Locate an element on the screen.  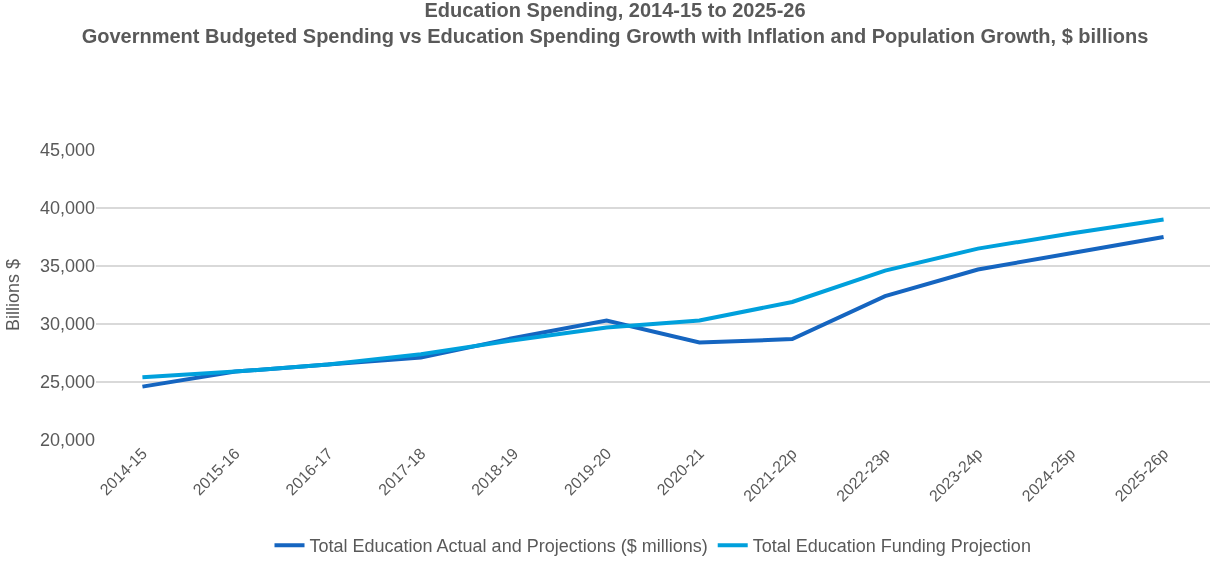
chart-subtitle: Government Budgeted Spending vs Education Spending Growth with Inflation and Population Growth, $ billions is located at coordinates (615, 36).